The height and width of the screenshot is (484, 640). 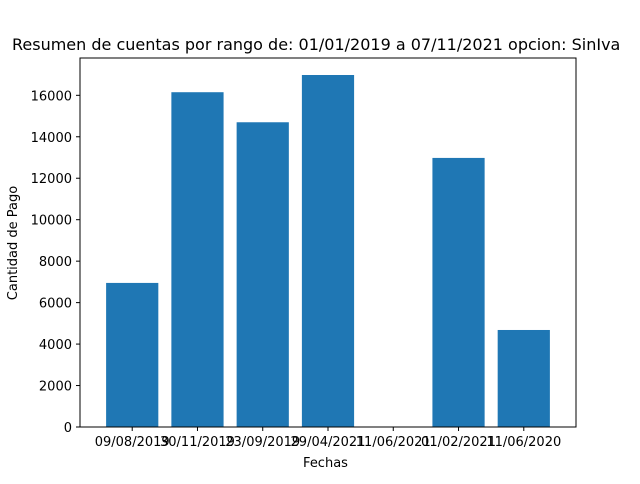 I want to click on x-tick-label: 11/06/2020, so click(x=523, y=442).